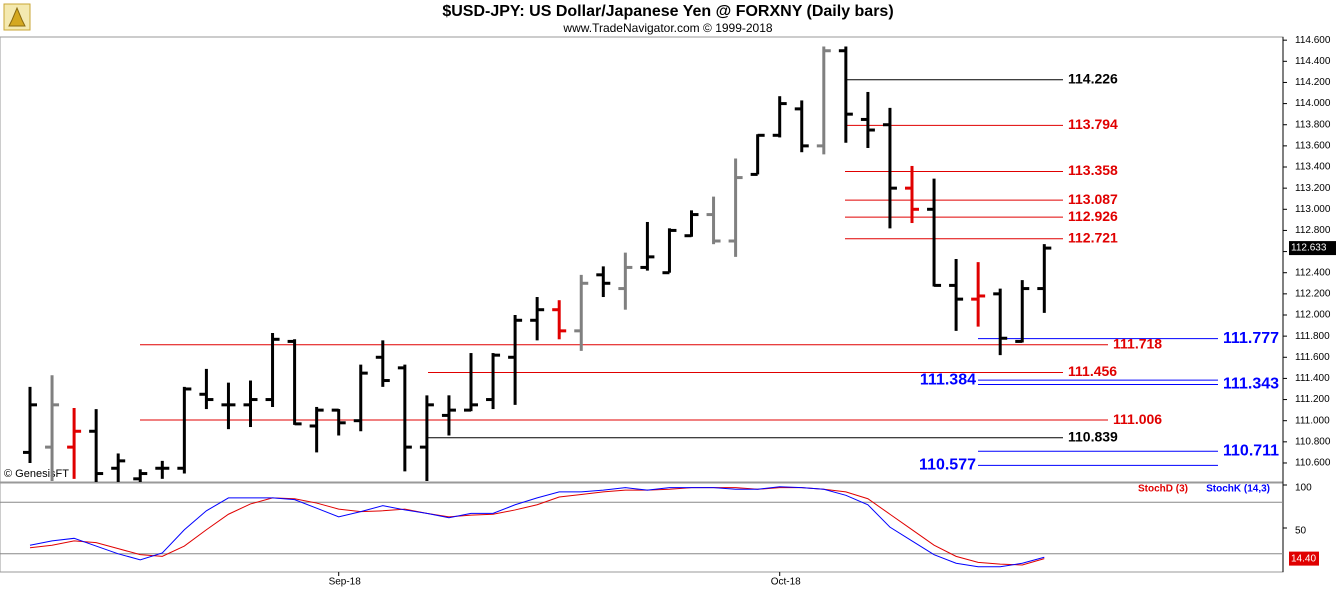 This screenshot has width=1336, height=591. What do you see at coordinates (1312, 357) in the screenshot?
I see `y-tick-label: 111.600` at bounding box center [1312, 357].